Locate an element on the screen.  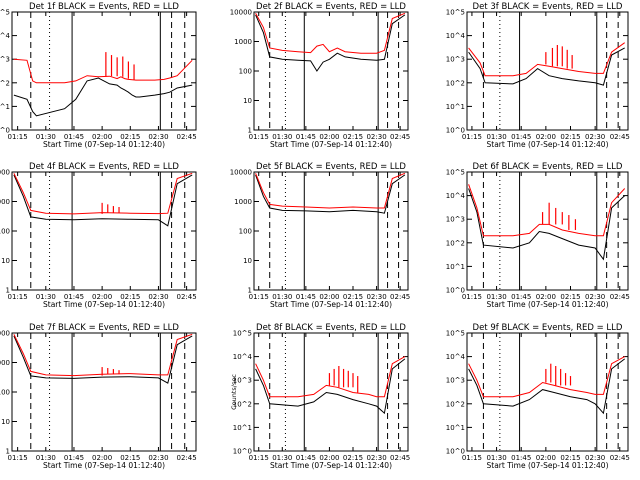
y-tick-label: 1 is located at coordinates (250, 131).